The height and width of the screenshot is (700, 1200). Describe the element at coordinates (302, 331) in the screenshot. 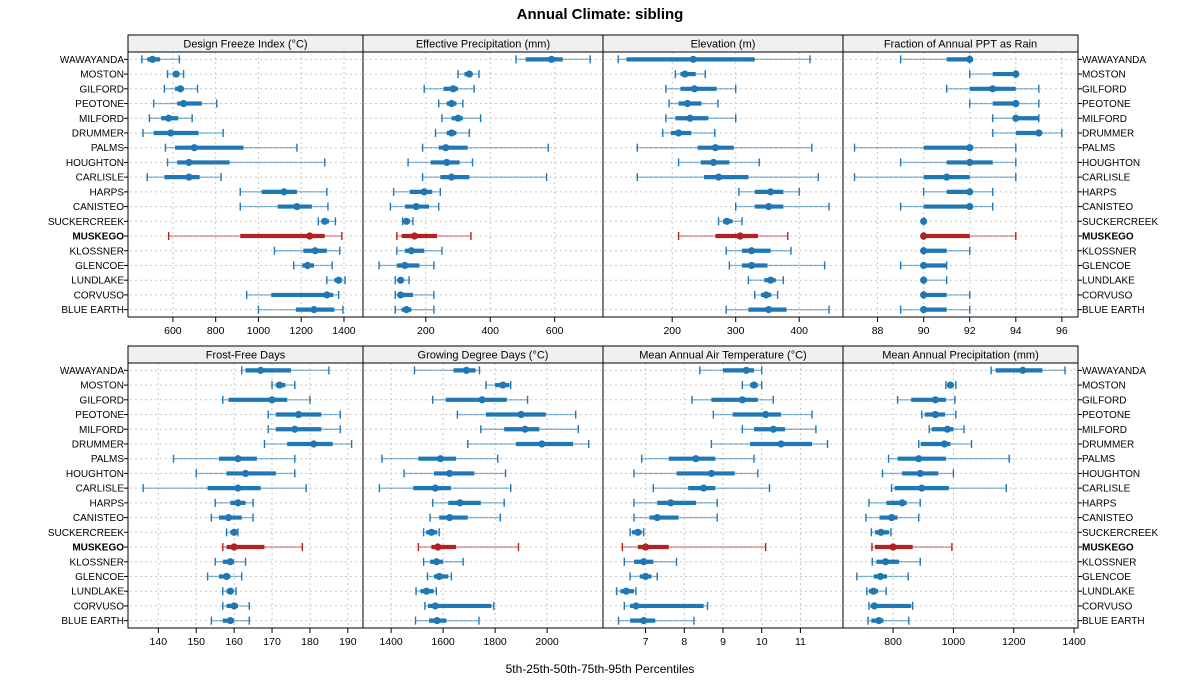

I see `axis-tick-label: 1200` at that location.